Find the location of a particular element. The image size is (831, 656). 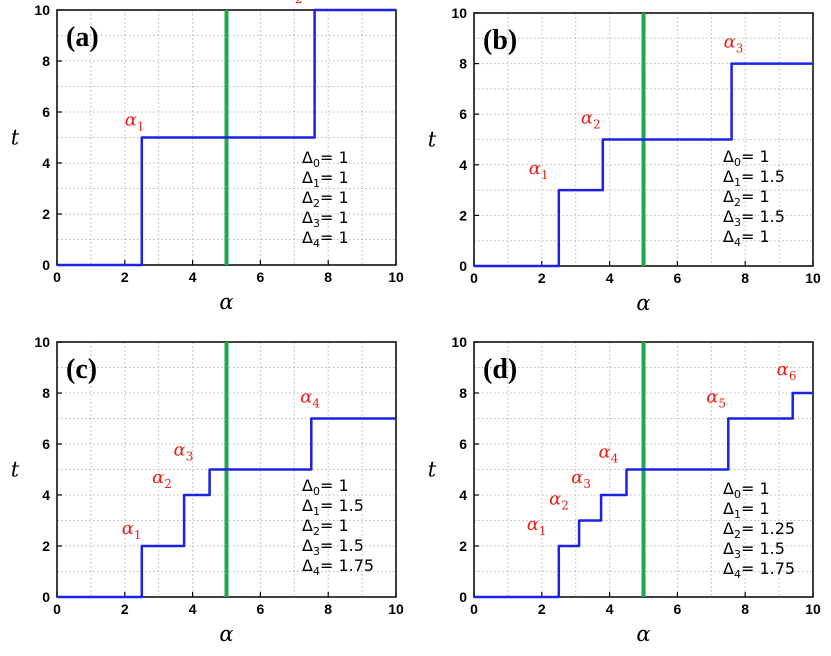

alpha-label-6: α6 is located at coordinates (787, 371).